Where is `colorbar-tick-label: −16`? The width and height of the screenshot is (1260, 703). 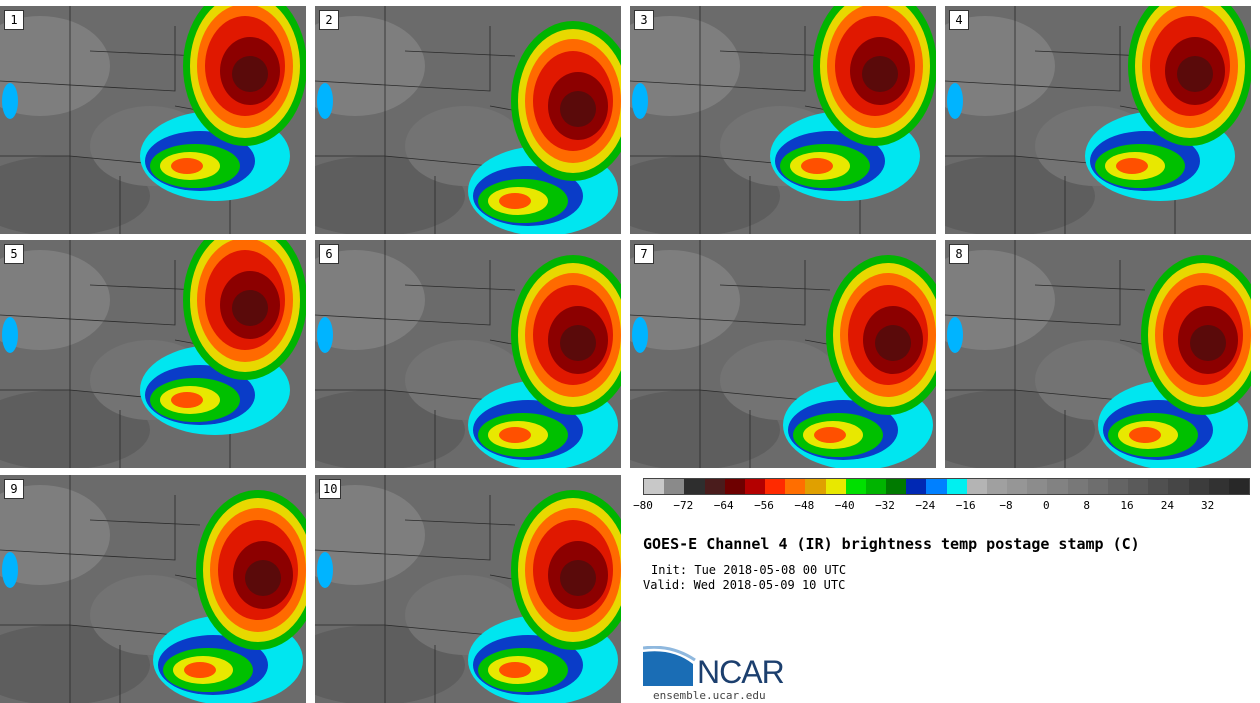 colorbar-tick-label: −16 is located at coordinates (965, 505).